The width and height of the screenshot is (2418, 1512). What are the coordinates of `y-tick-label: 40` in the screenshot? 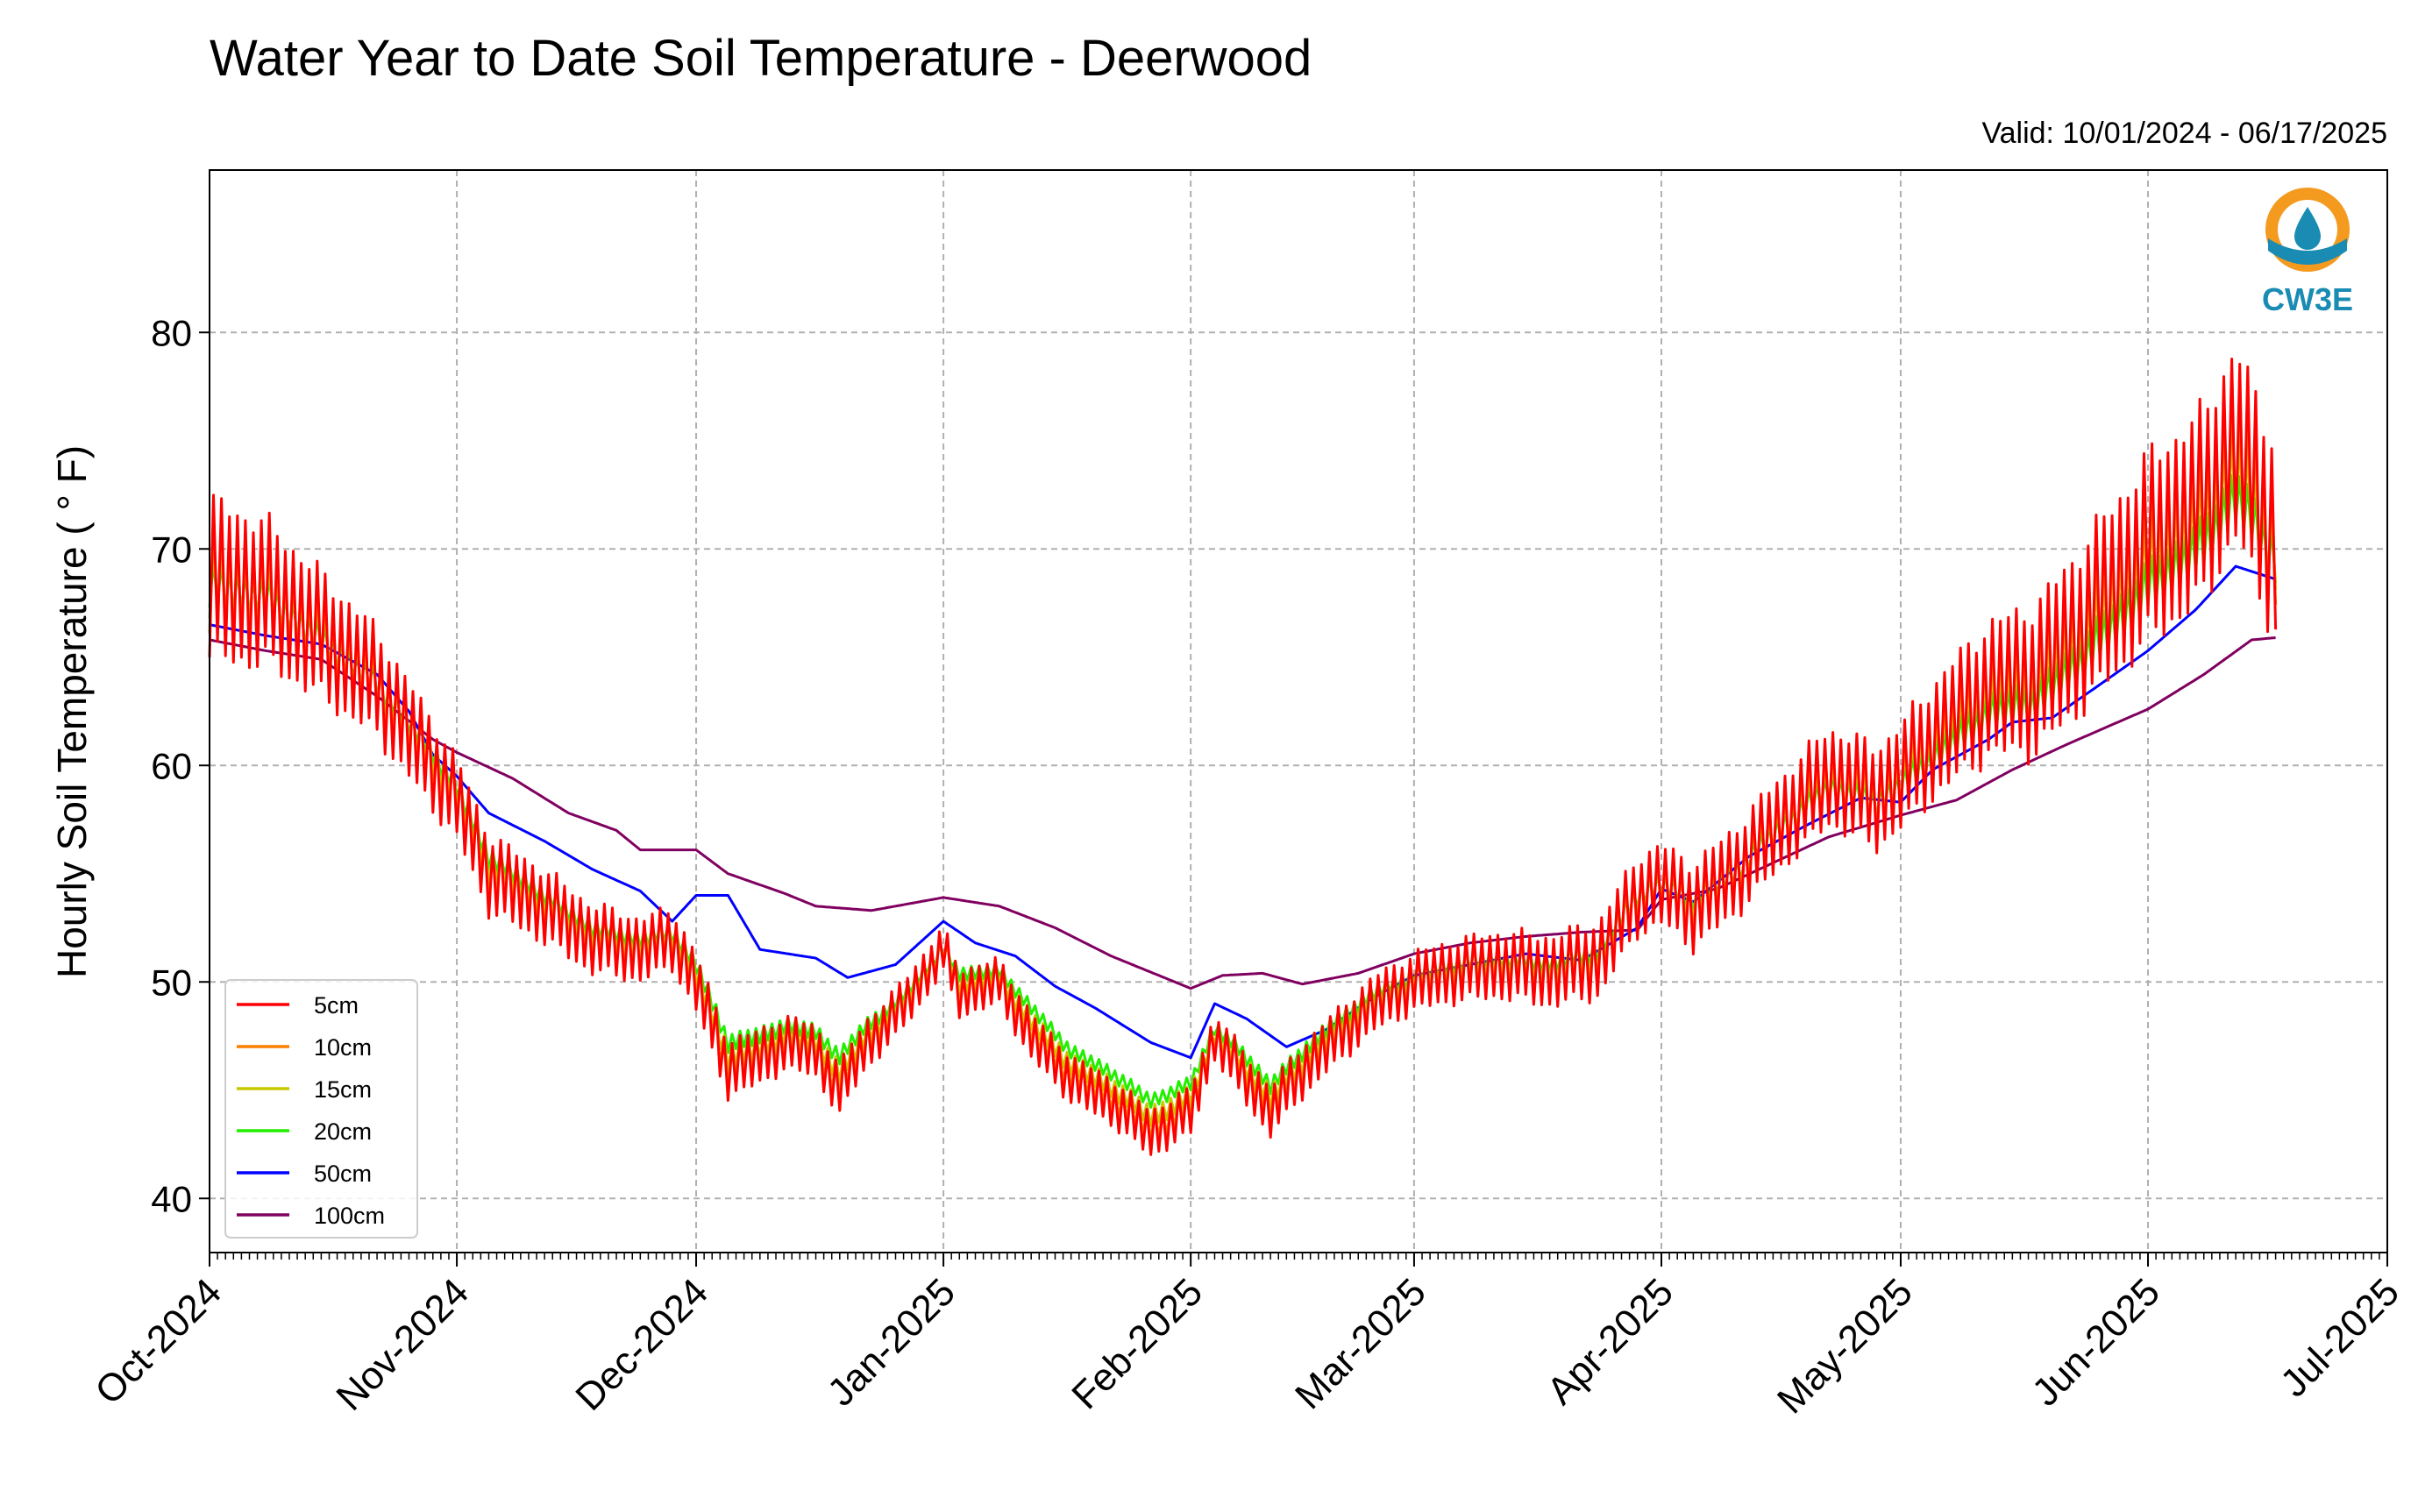 It's located at (171, 1198).